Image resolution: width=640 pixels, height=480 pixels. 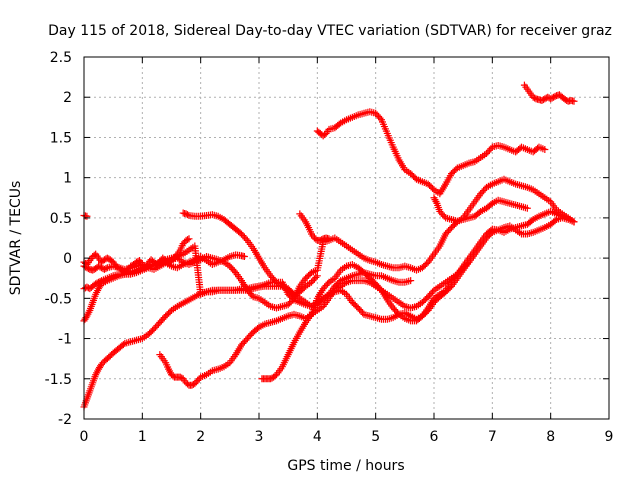 I want to click on x-tick-label: 6, so click(x=434, y=437).